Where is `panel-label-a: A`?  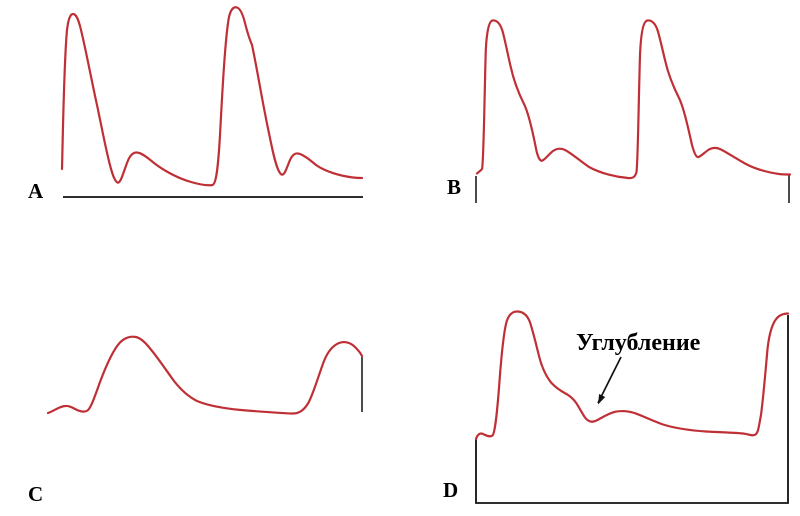
panel-label-a: A is located at coordinates (36, 191).